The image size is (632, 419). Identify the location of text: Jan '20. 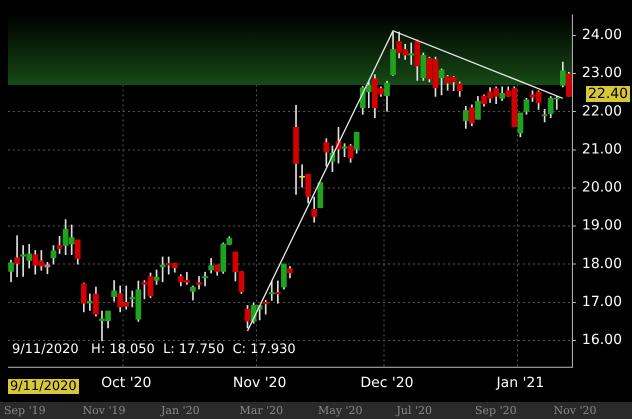
(180, 410).